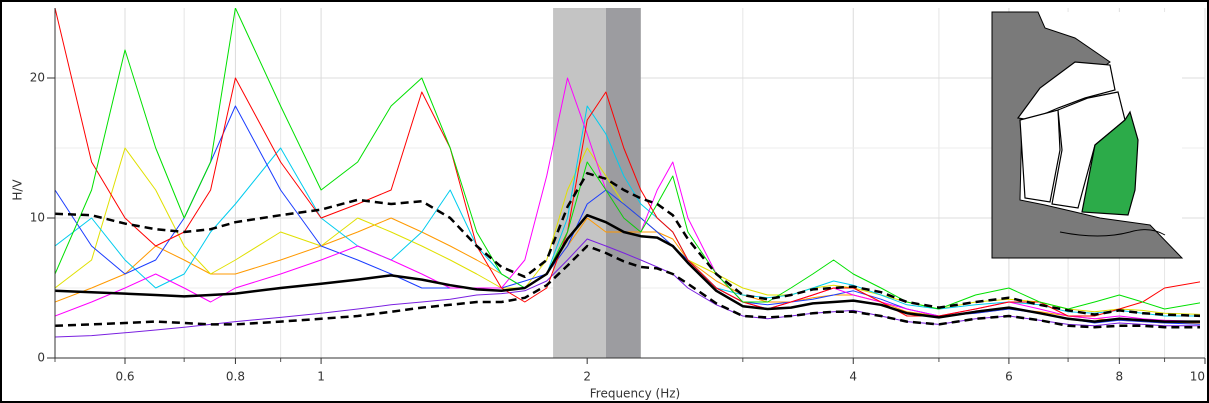  I want to click on x-tick-label: 8, so click(1120, 377).